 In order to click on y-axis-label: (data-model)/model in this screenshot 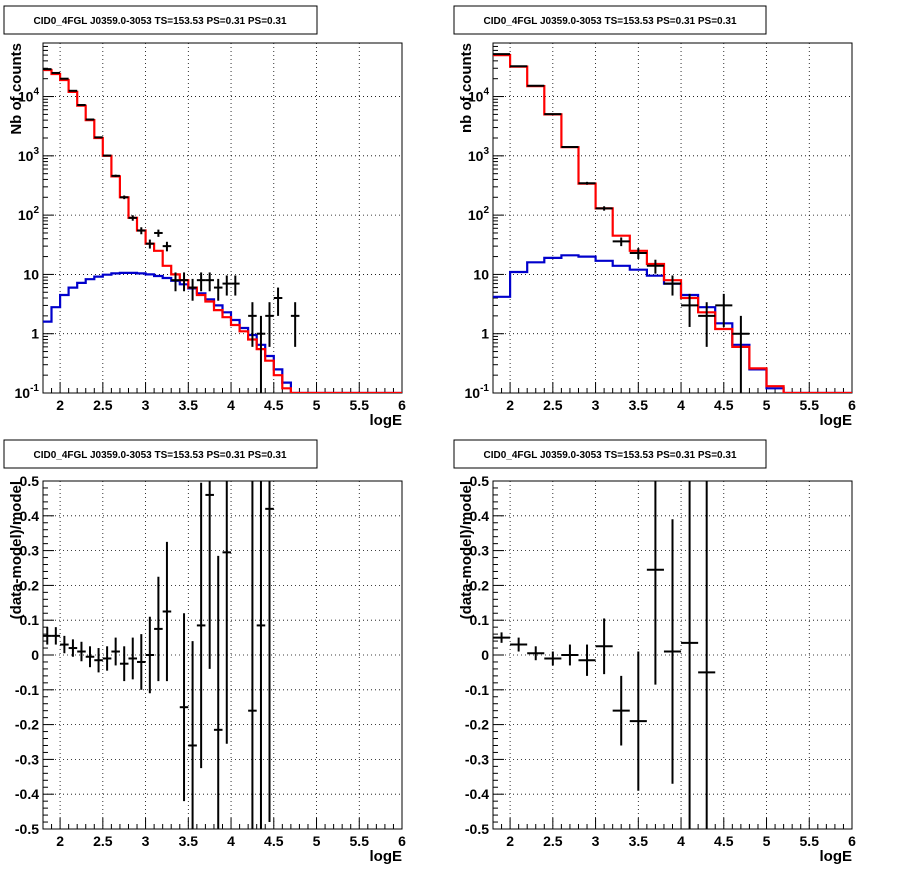, I will do `click(16, 550)`.